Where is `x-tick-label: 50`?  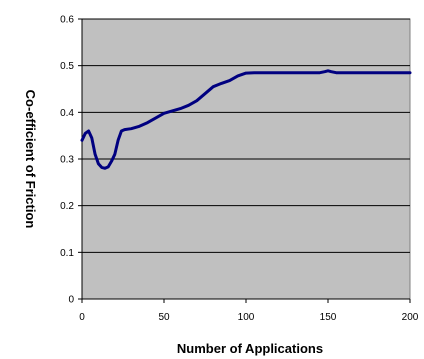
x-tick-label: 50 is located at coordinates (164, 317).